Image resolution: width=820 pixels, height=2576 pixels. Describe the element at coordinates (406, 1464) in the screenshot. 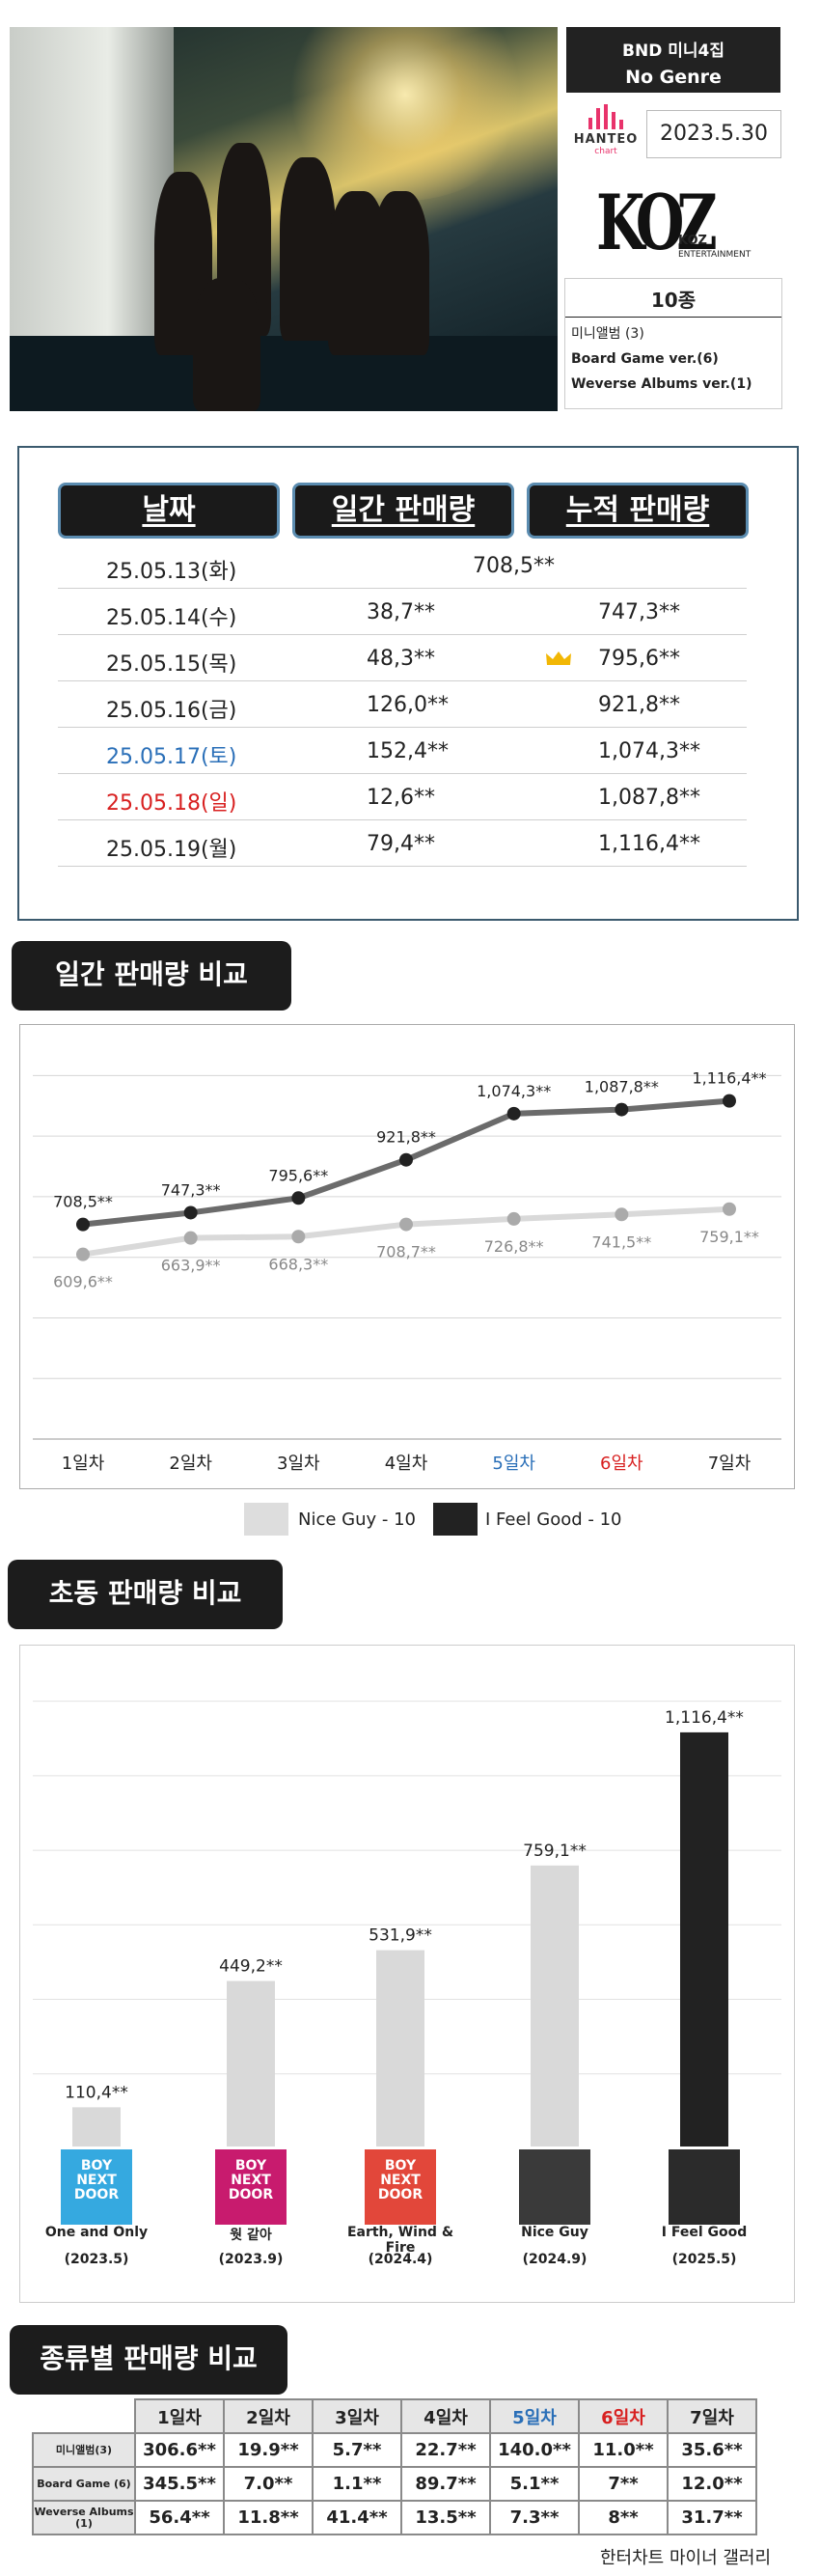

I see `x-tick-label: 4일차` at that location.